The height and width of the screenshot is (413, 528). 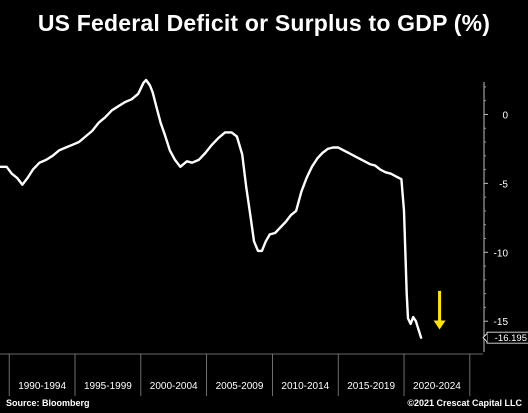 I want to click on x-period-label: 1995-1999, so click(x=108, y=386).